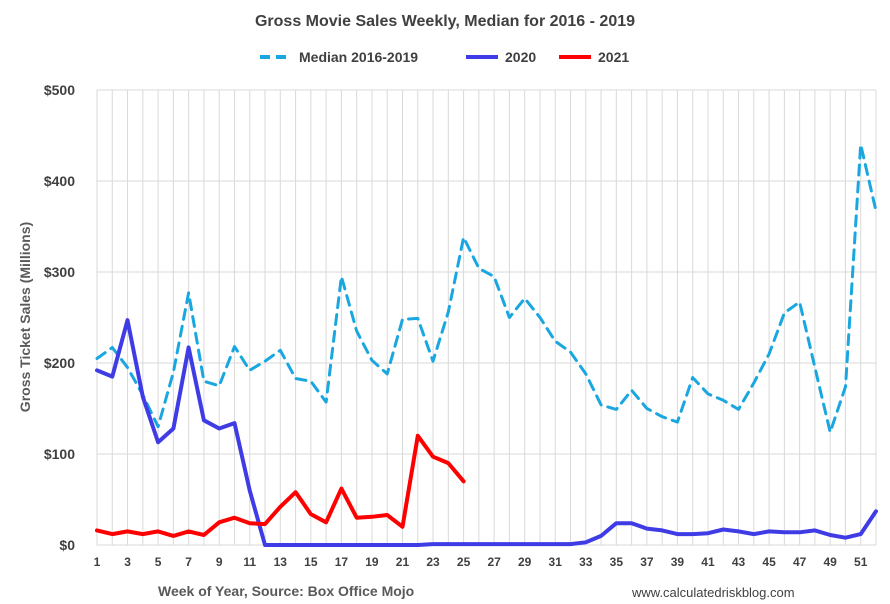 The width and height of the screenshot is (890, 604). What do you see at coordinates (59, 363) in the screenshot?
I see `y-tick-label: $200` at bounding box center [59, 363].